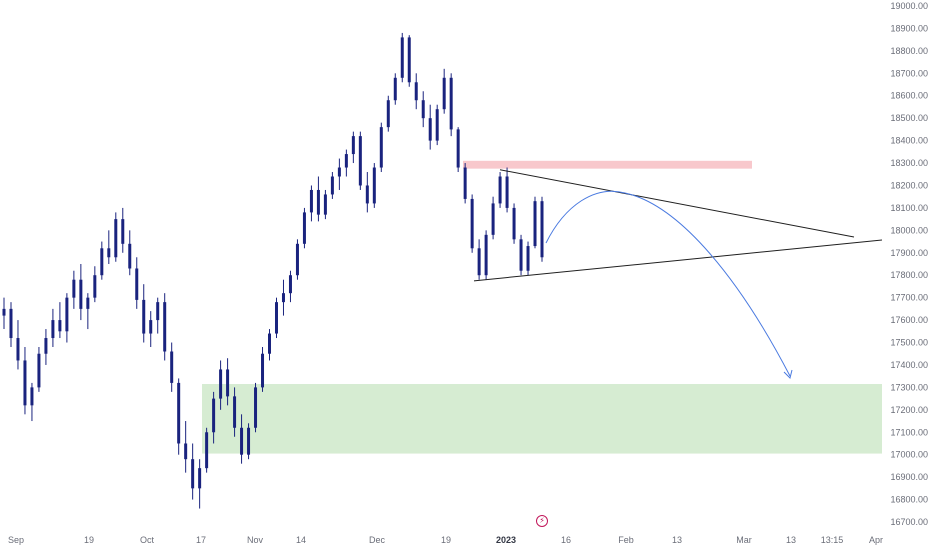  I want to click on price-tick-label: 19000.00, so click(909, 6).